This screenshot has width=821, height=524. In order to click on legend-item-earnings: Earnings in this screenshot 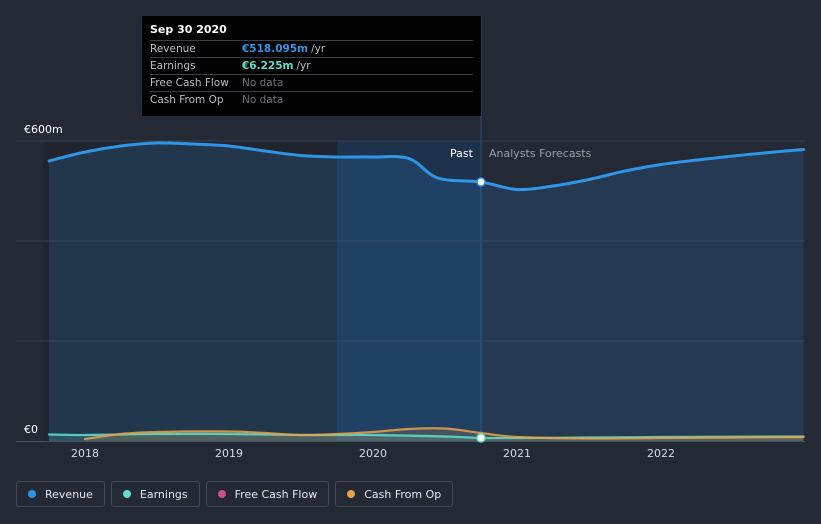, I will do `click(155, 494)`.